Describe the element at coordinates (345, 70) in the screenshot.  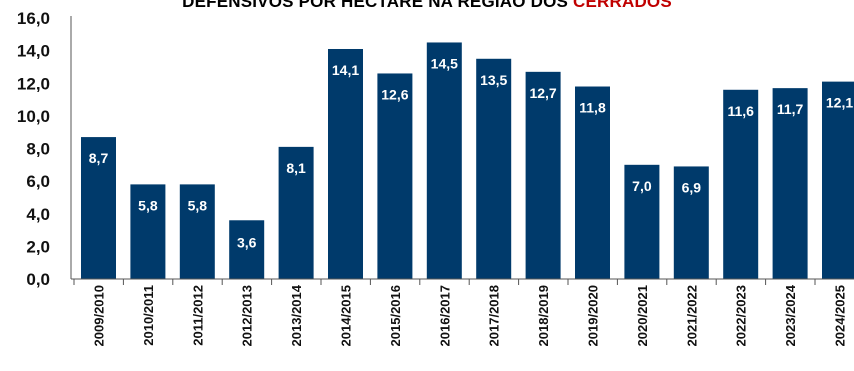
I see `data-label: 14,1` at that location.